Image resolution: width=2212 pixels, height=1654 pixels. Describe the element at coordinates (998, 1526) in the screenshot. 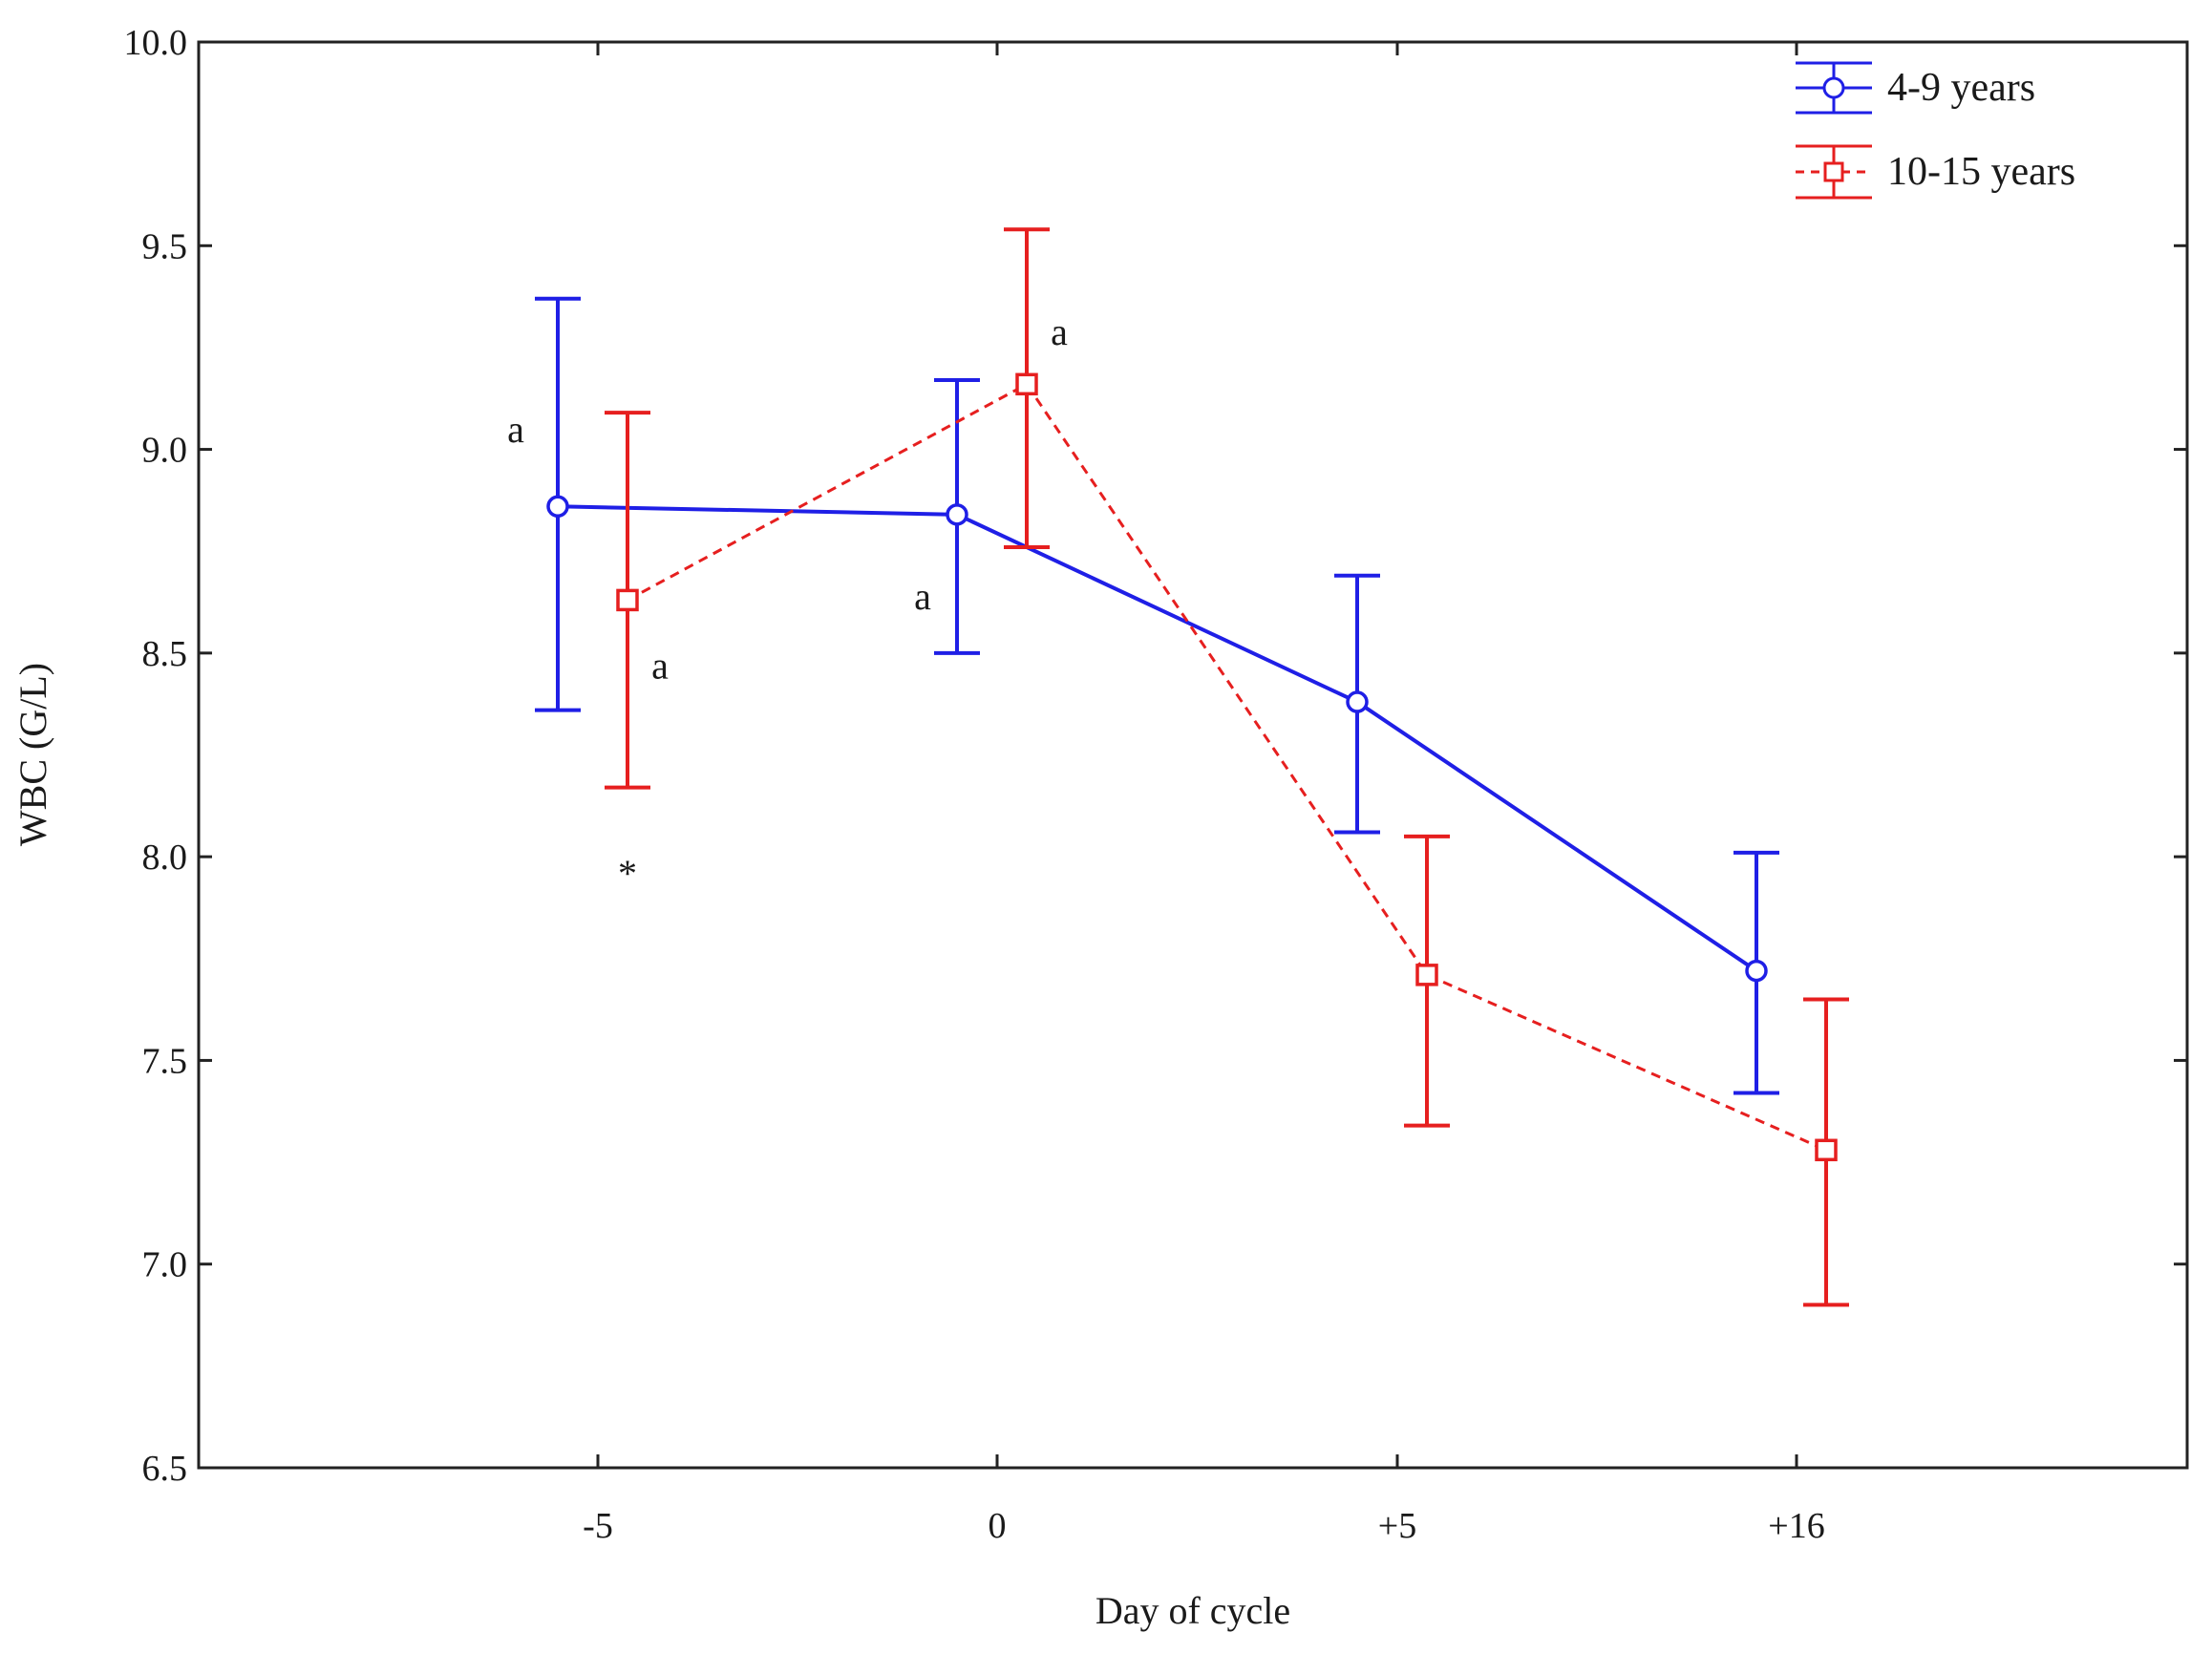

I see `x-tick-label: 0` at that location.